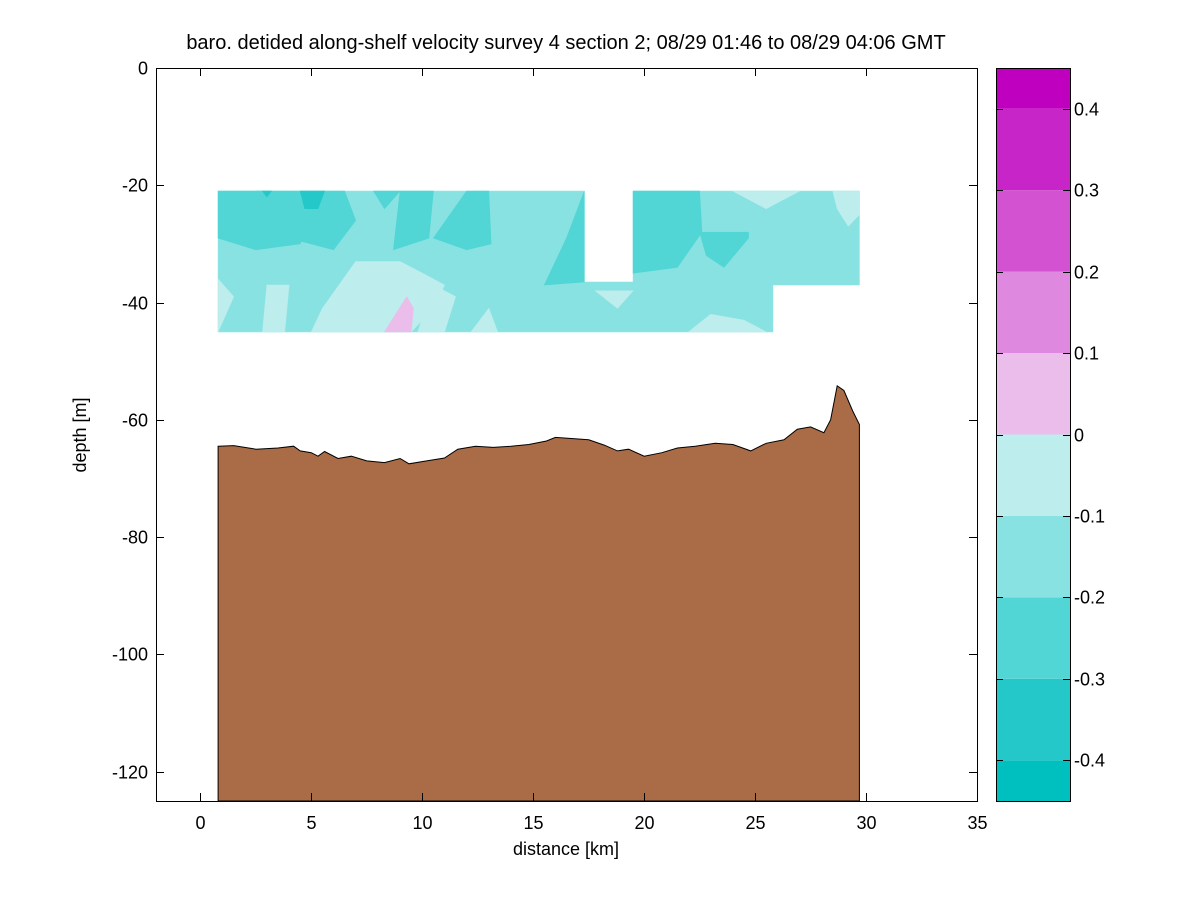 The height and width of the screenshot is (901, 1201). I want to click on x-tick-label: 25, so click(755, 823).